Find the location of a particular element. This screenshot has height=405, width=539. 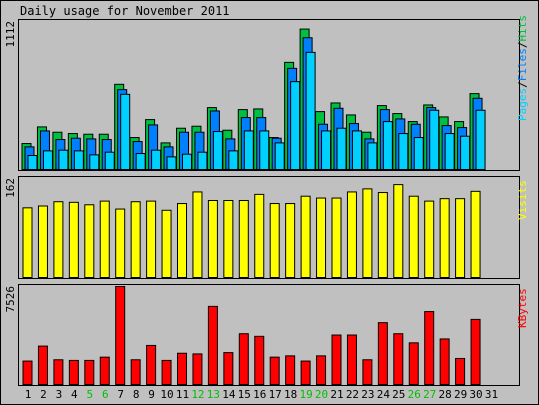

y-max-label: 162 is located at coordinates (10, 188).